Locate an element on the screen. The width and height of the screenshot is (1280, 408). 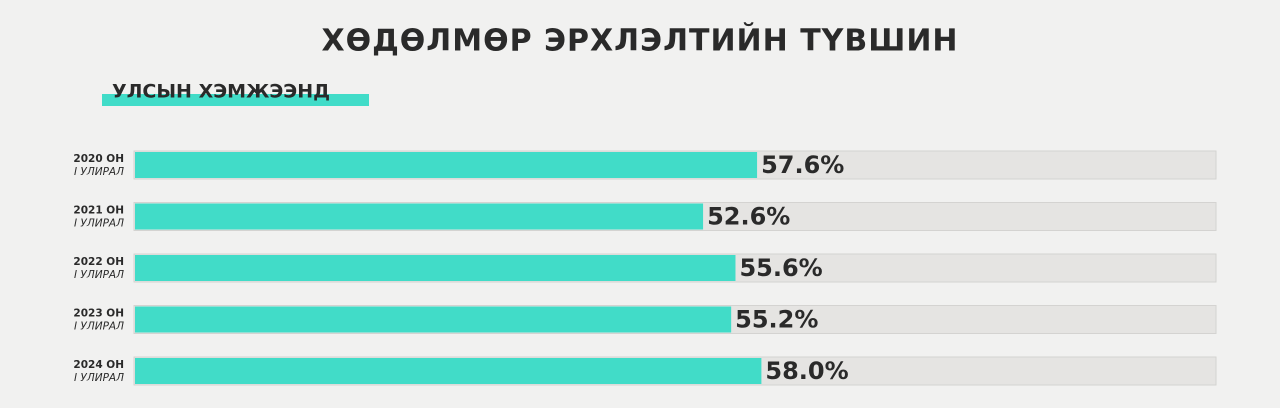
category-label: 2023 ОН is located at coordinates (98, 314).